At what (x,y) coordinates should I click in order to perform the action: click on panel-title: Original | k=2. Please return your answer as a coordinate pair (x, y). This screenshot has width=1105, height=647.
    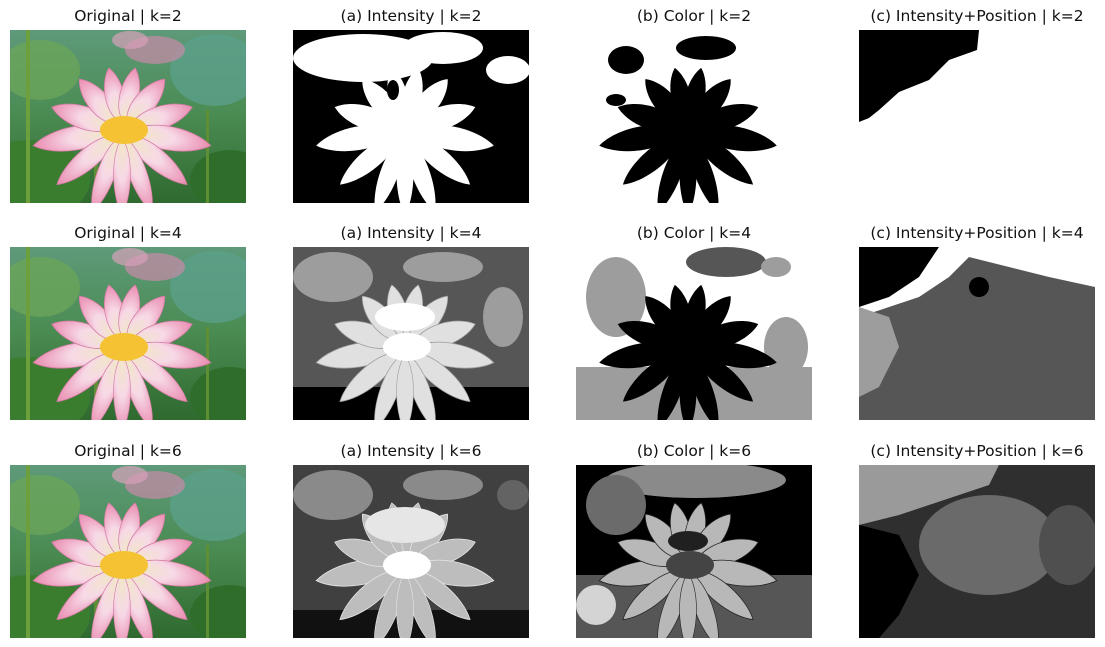
    Looking at the image, I should click on (128, 16).